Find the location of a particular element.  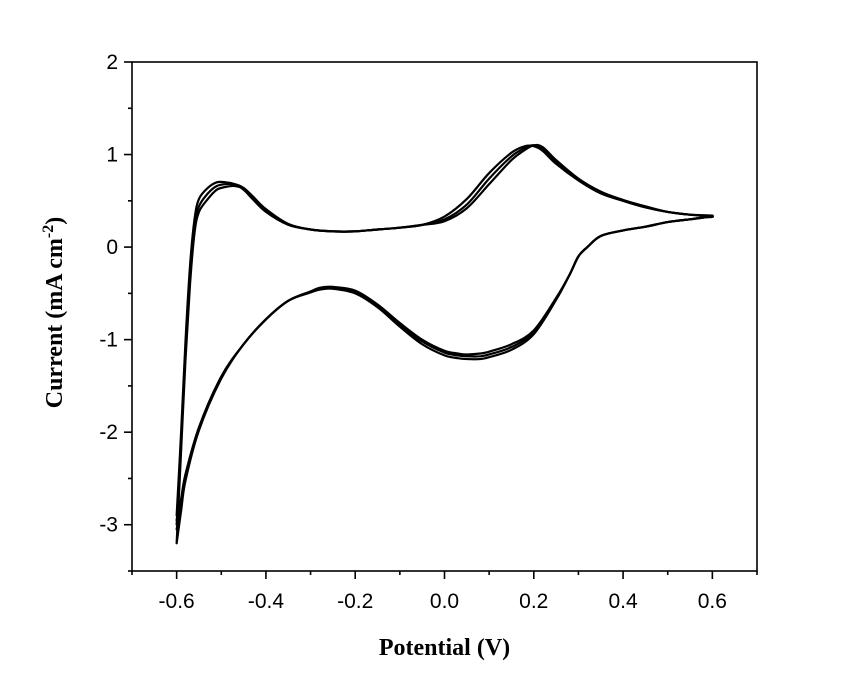

y-tick-label: -2 is located at coordinates (108, 432).